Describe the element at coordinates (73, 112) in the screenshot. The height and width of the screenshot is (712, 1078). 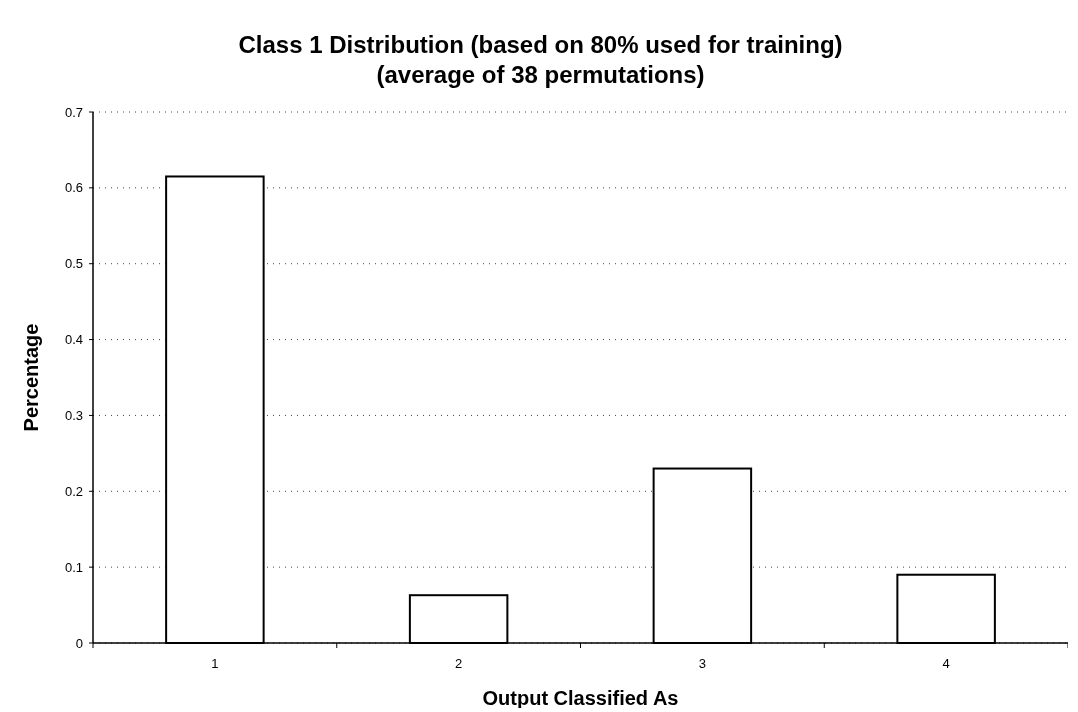
I see `y-tick-label: 0.7` at that location.